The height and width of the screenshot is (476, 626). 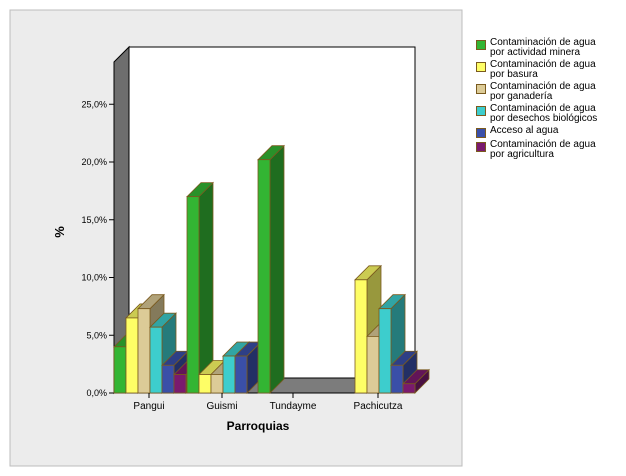 I want to click on legend-label-line: por desechos biológicos, so click(x=544, y=118).